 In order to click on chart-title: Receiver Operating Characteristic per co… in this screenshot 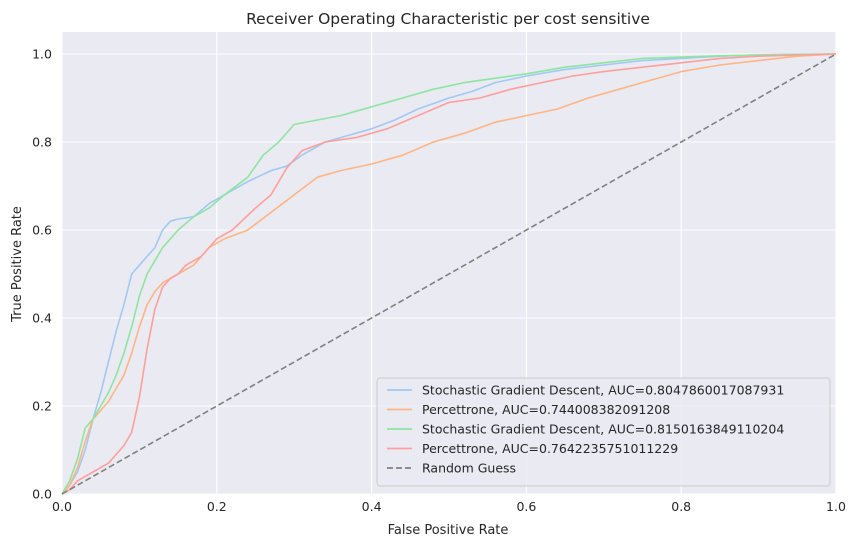, I will do `click(448, 19)`.